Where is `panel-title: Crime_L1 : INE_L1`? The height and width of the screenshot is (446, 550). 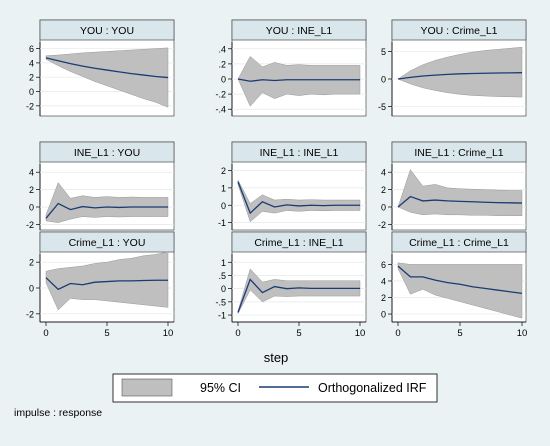
panel-title: Crime_L1 : INE_L1 is located at coordinates (298, 243).